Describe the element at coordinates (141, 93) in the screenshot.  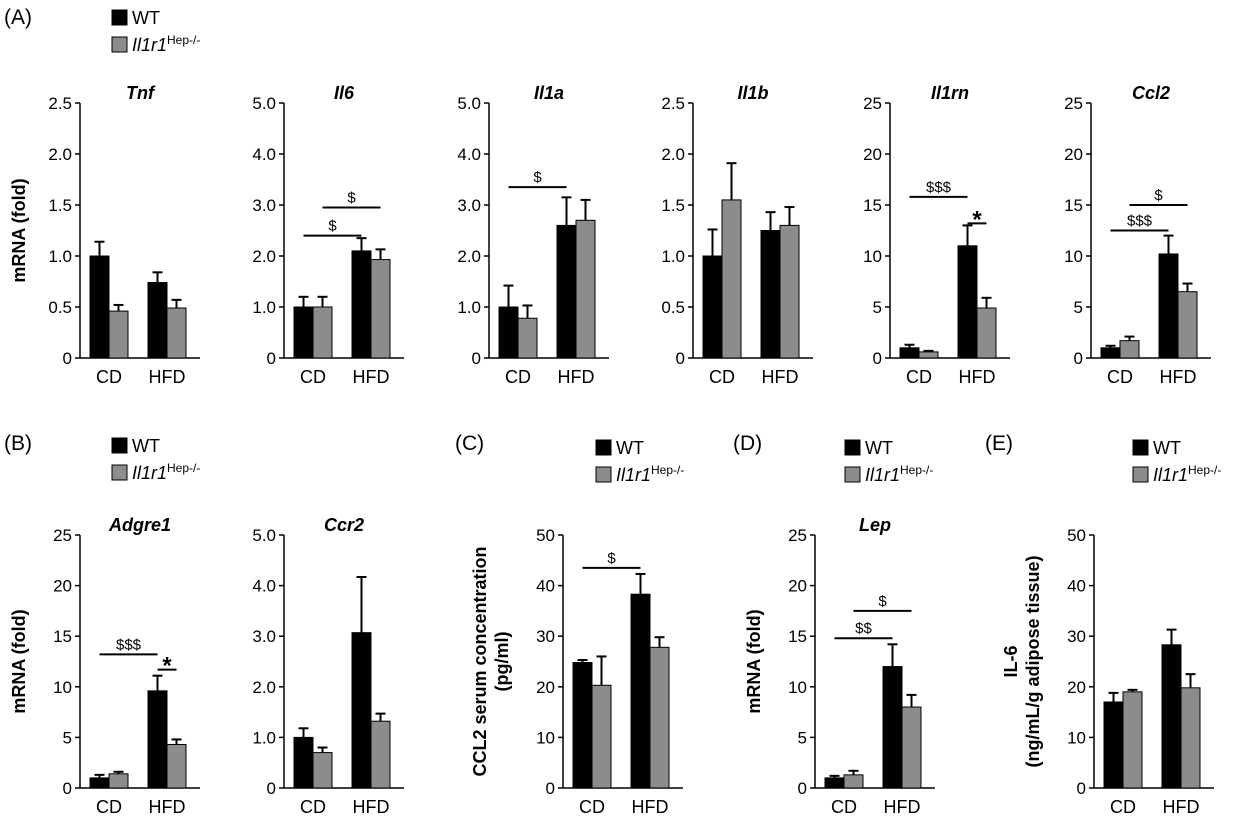
I see `chart-title: Tnf` at that location.